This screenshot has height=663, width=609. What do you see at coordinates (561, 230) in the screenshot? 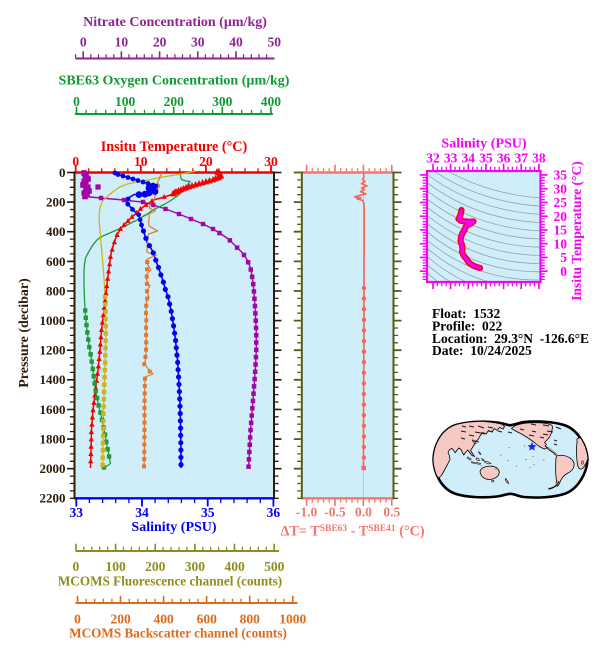
I see `svg-text: 15` at bounding box center [561, 230].